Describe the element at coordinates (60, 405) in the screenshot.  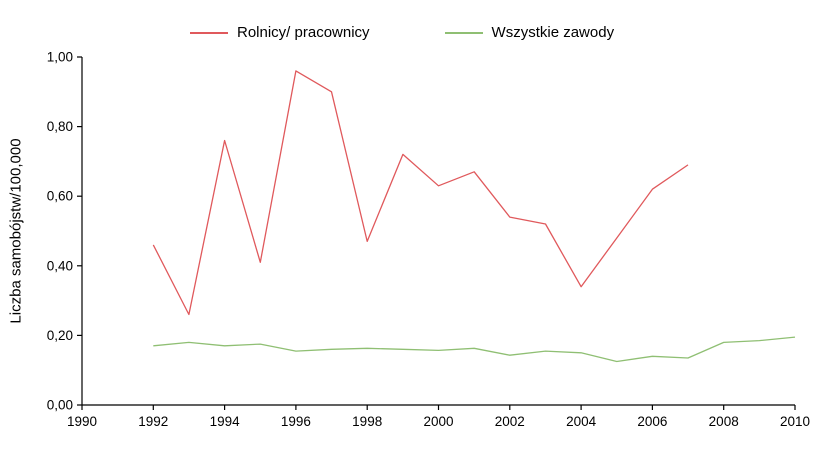
I see `y-tick-label: 0,00` at that location.